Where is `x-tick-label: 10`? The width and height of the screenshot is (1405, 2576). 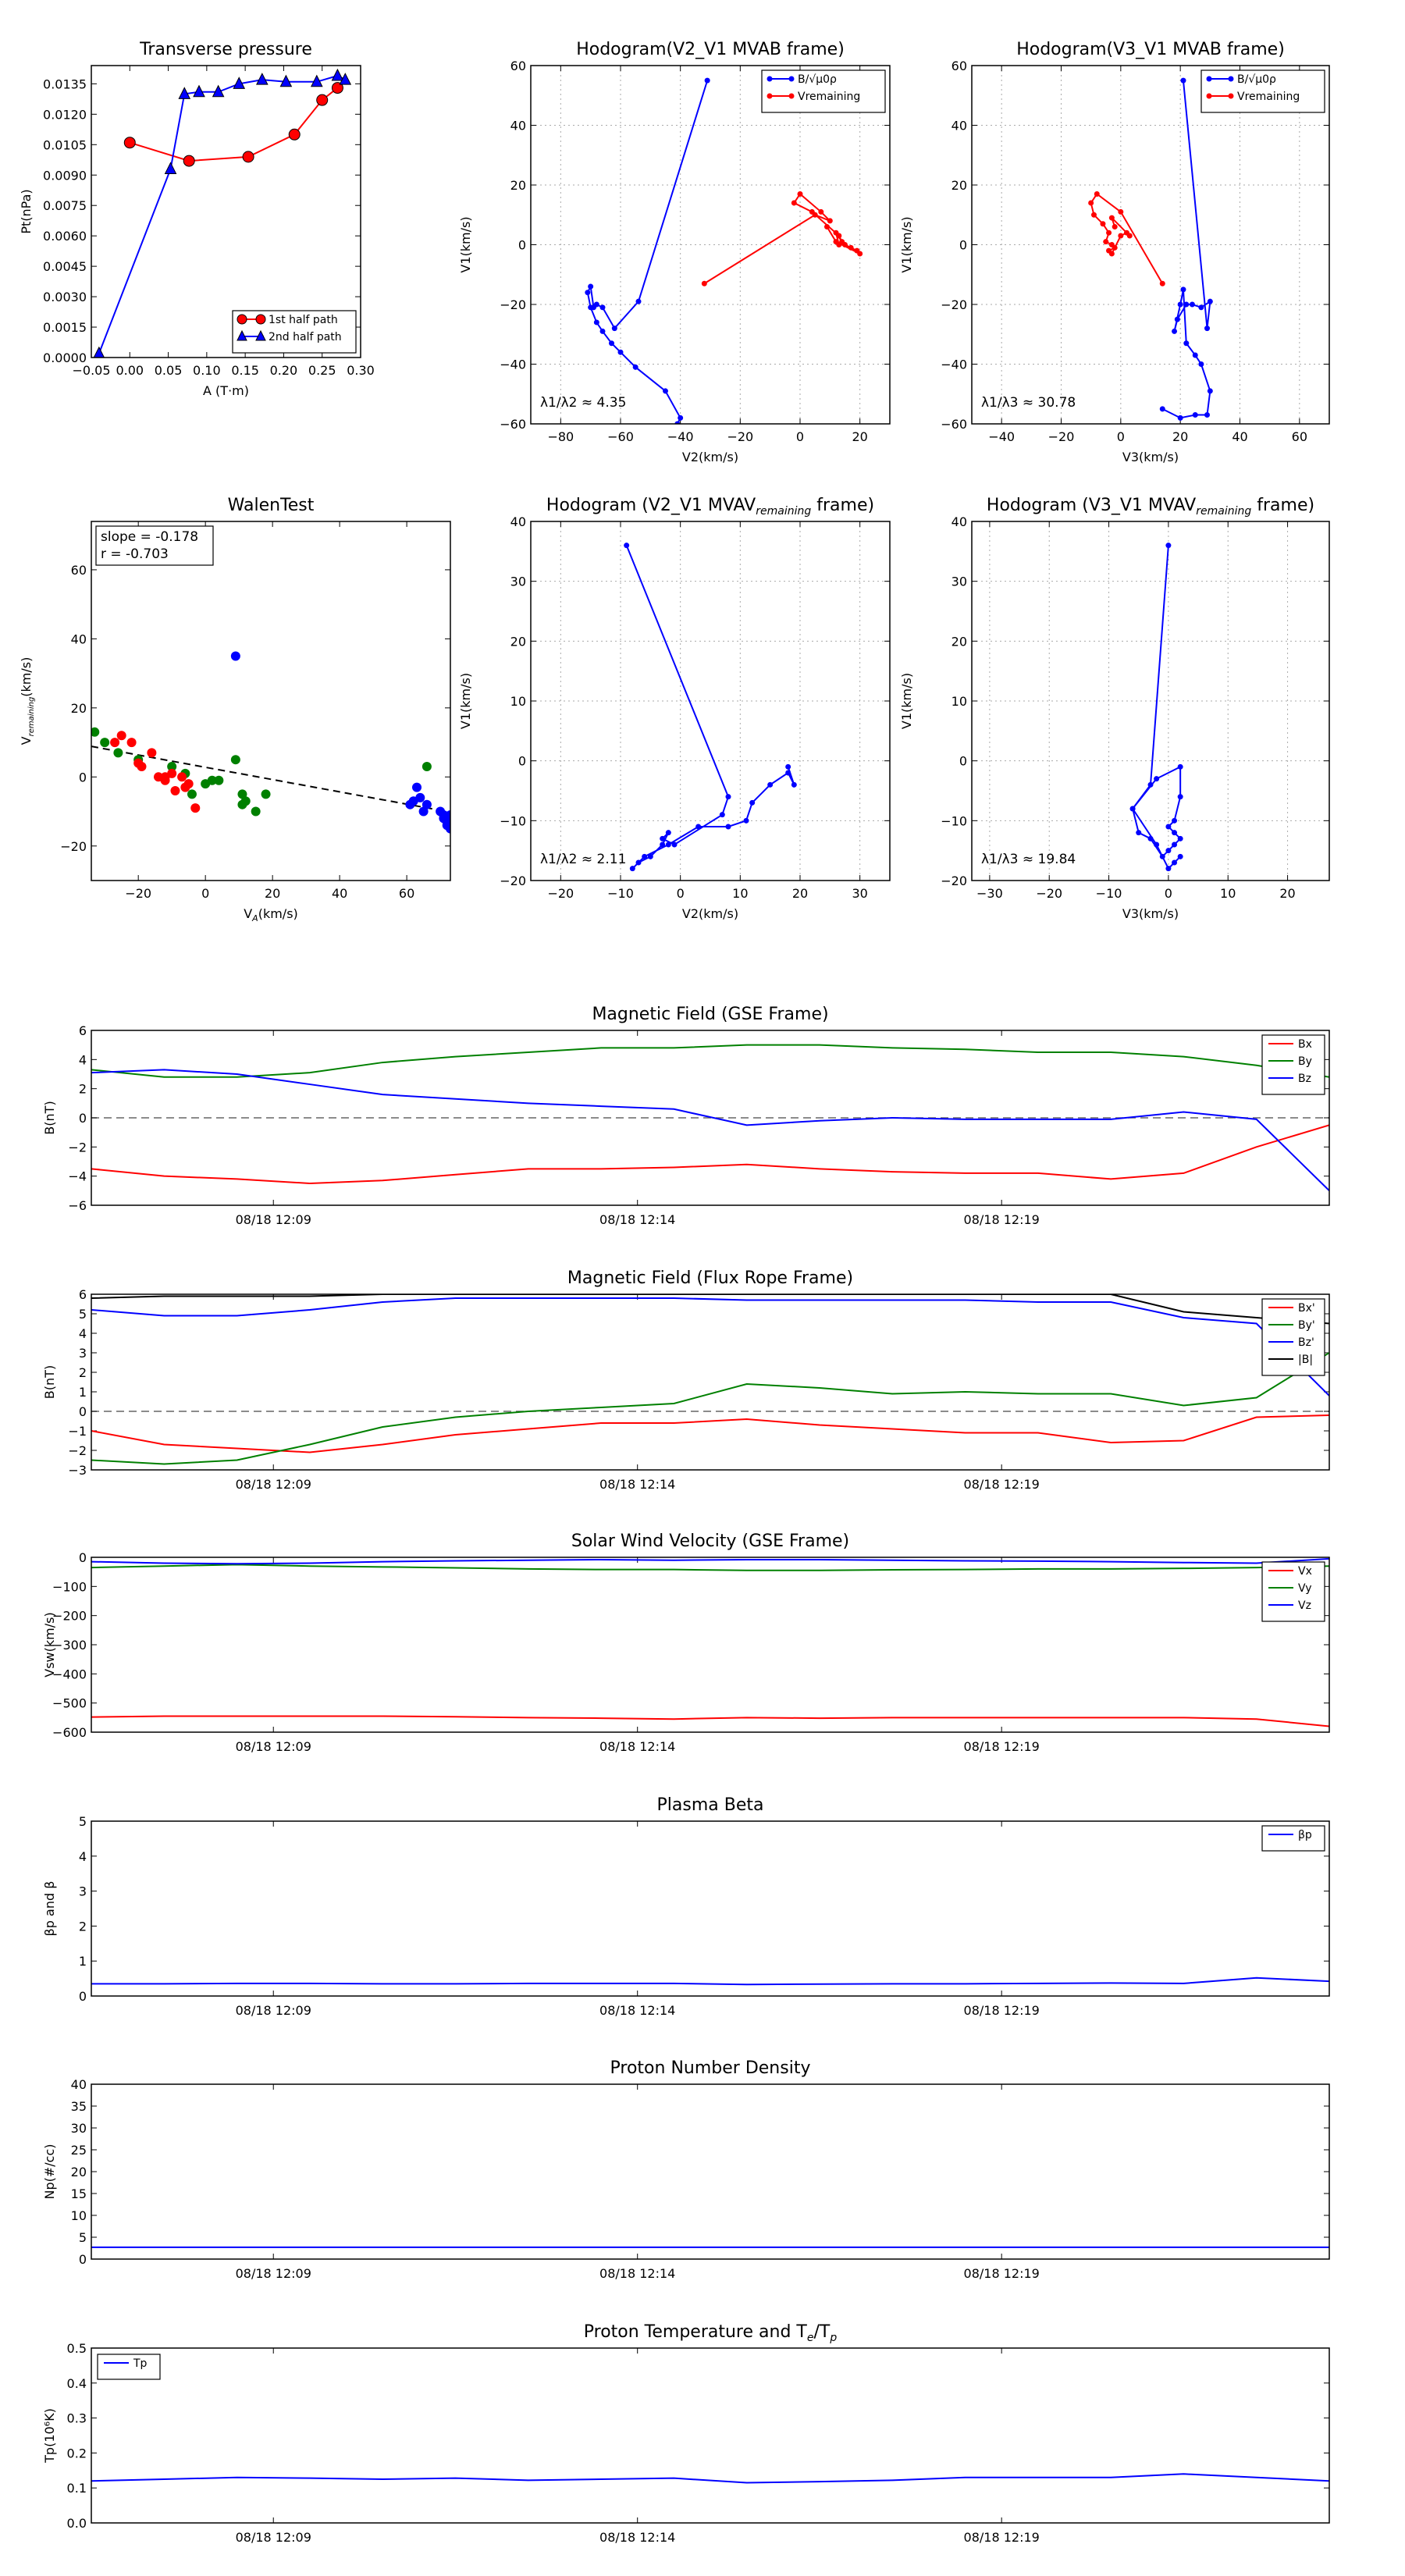
x-tick-label: 10 is located at coordinates (1228, 893).